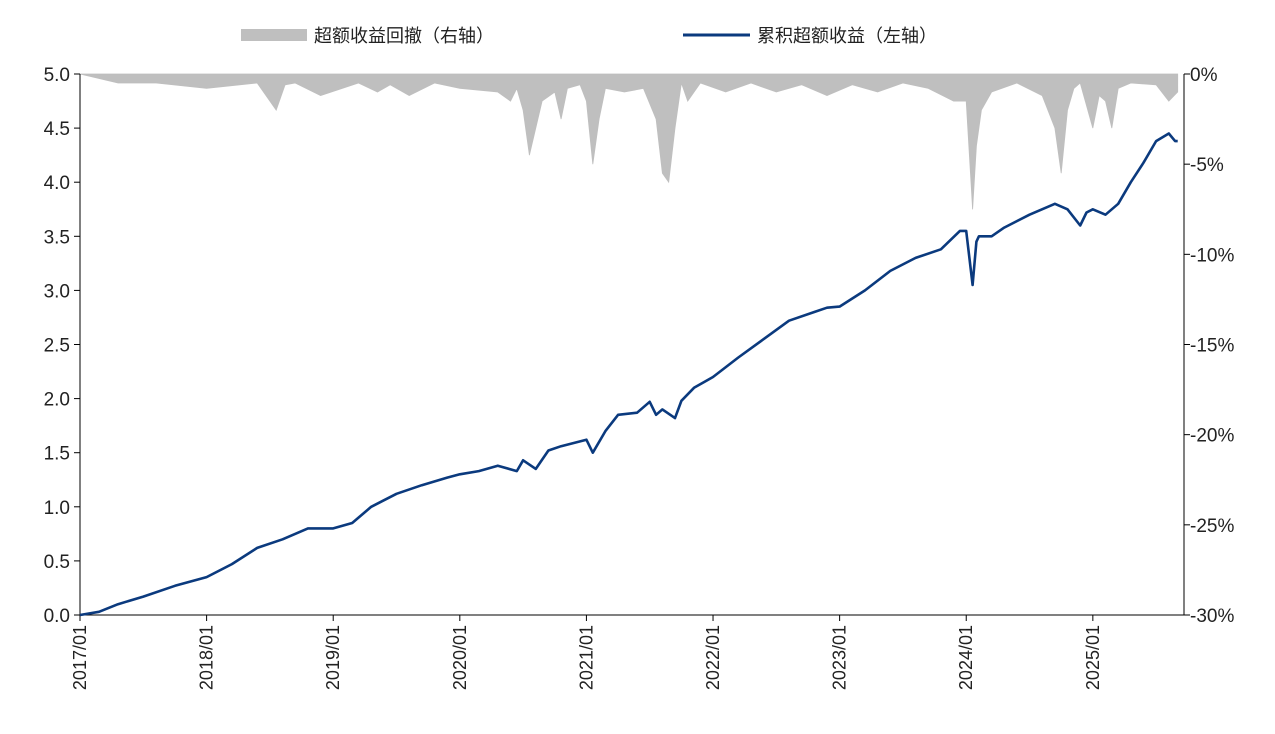  I want to click on left-tick-label: 1.0, so click(57, 508).